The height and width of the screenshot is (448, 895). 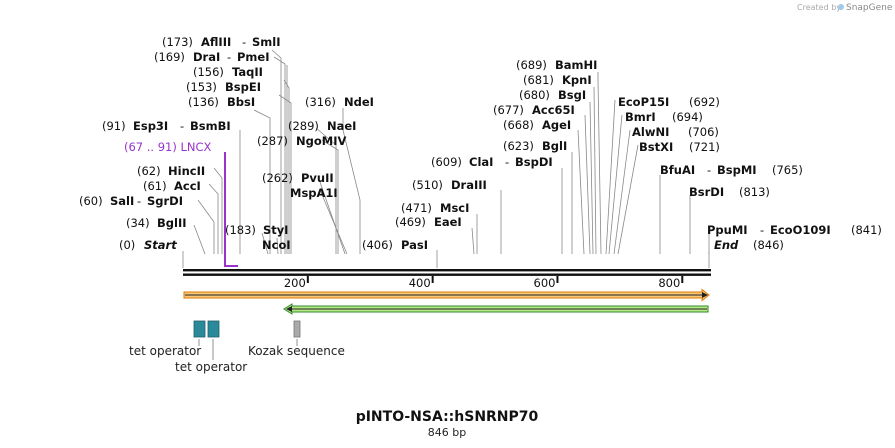 I want to click on site-position: (289), so click(x=303, y=126).